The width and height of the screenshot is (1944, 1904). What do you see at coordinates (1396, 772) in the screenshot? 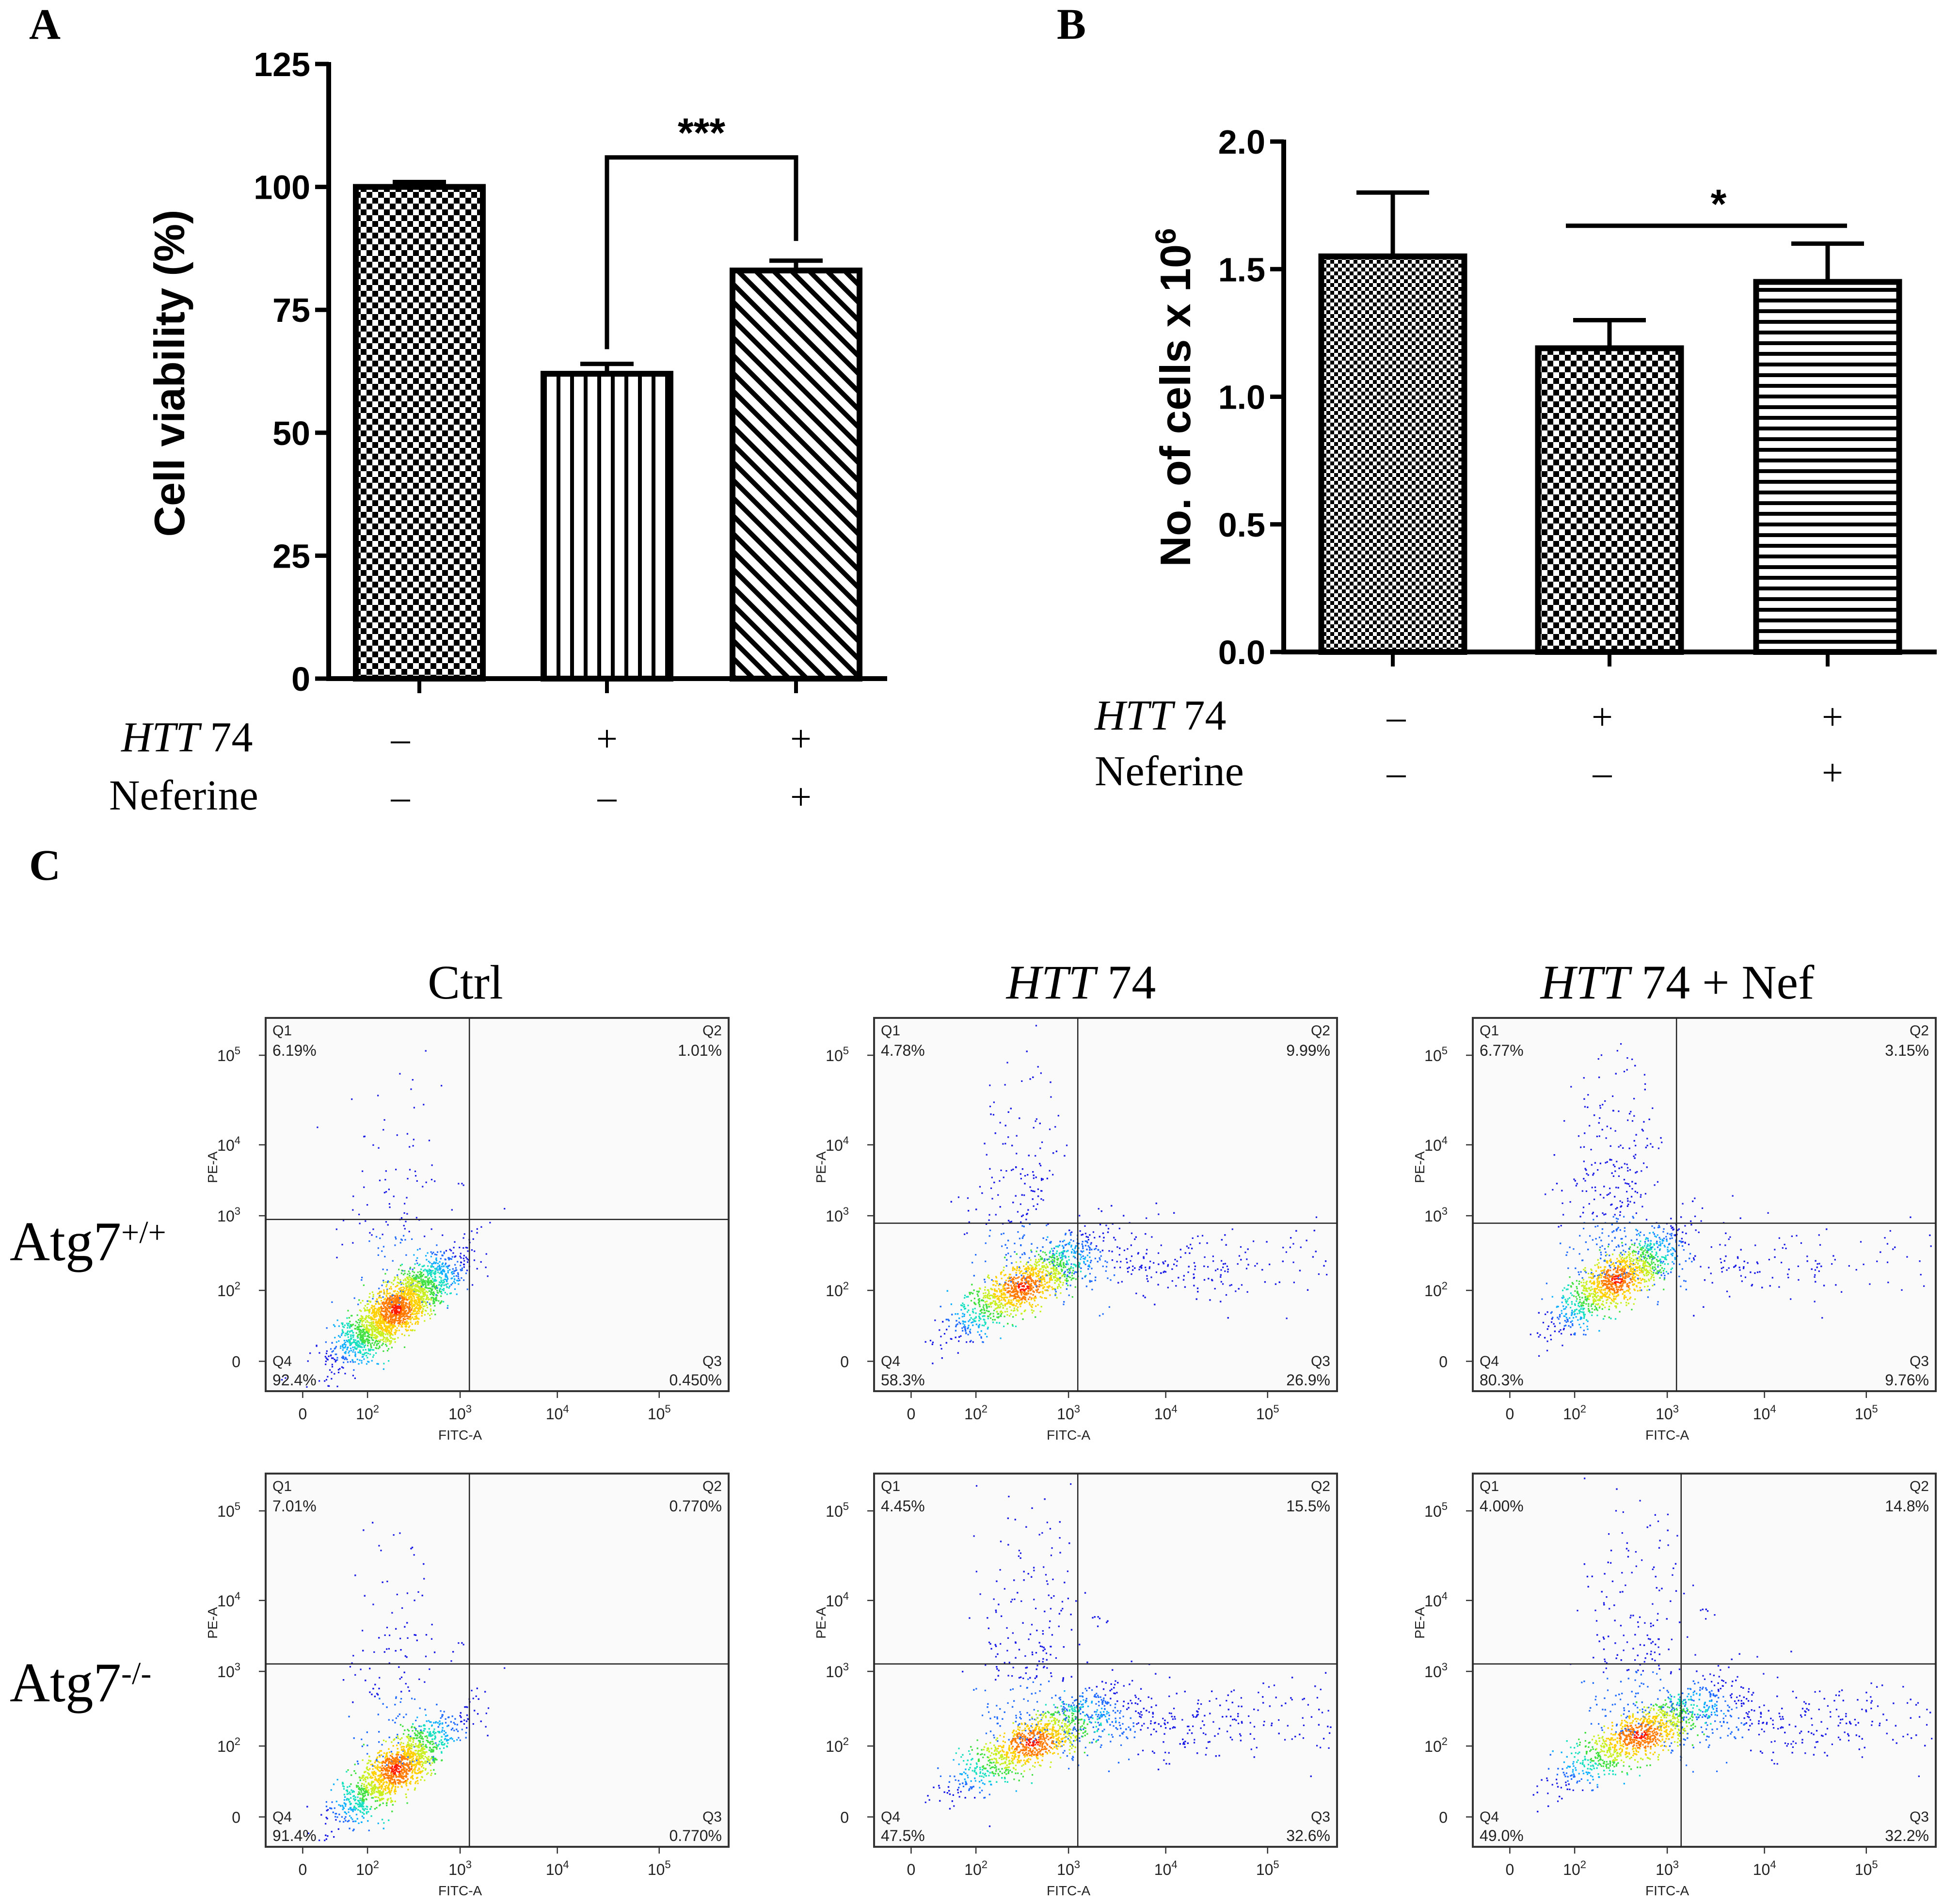
I see `panel-b-treatment-sign: –` at bounding box center [1396, 772].